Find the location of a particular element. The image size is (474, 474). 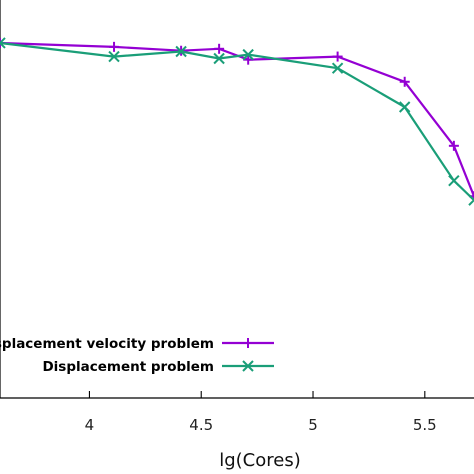

x-axis-ticks: 4 4.5 5 5.5 is located at coordinates (261, 412).